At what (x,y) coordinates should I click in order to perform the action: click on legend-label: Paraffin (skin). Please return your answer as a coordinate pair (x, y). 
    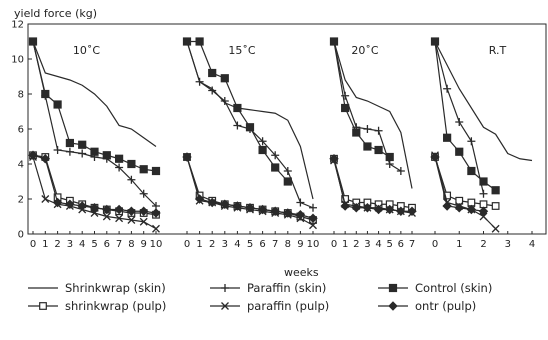
    Looking at the image, I should click on (286, 288).